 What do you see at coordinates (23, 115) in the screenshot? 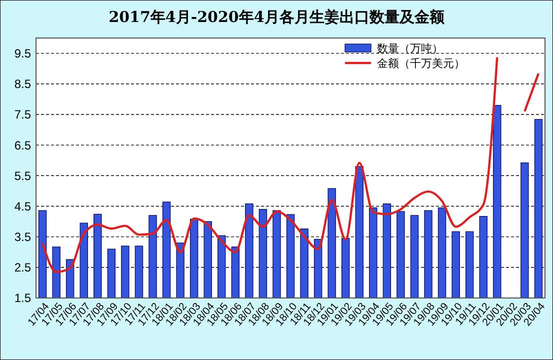
I see `y-tick-label: 7.5` at bounding box center [23, 115].